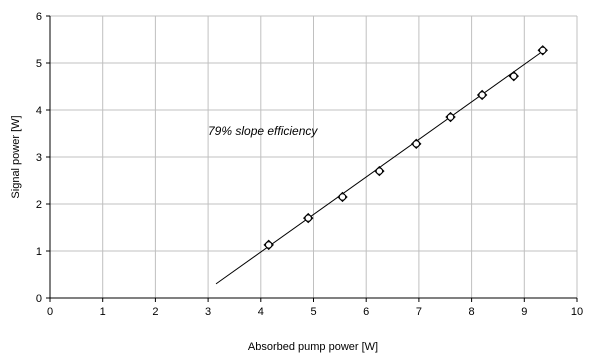 This screenshot has width=589, height=359. Describe the element at coordinates (39, 64) in the screenshot. I see `y-tick-label: 5` at that location.